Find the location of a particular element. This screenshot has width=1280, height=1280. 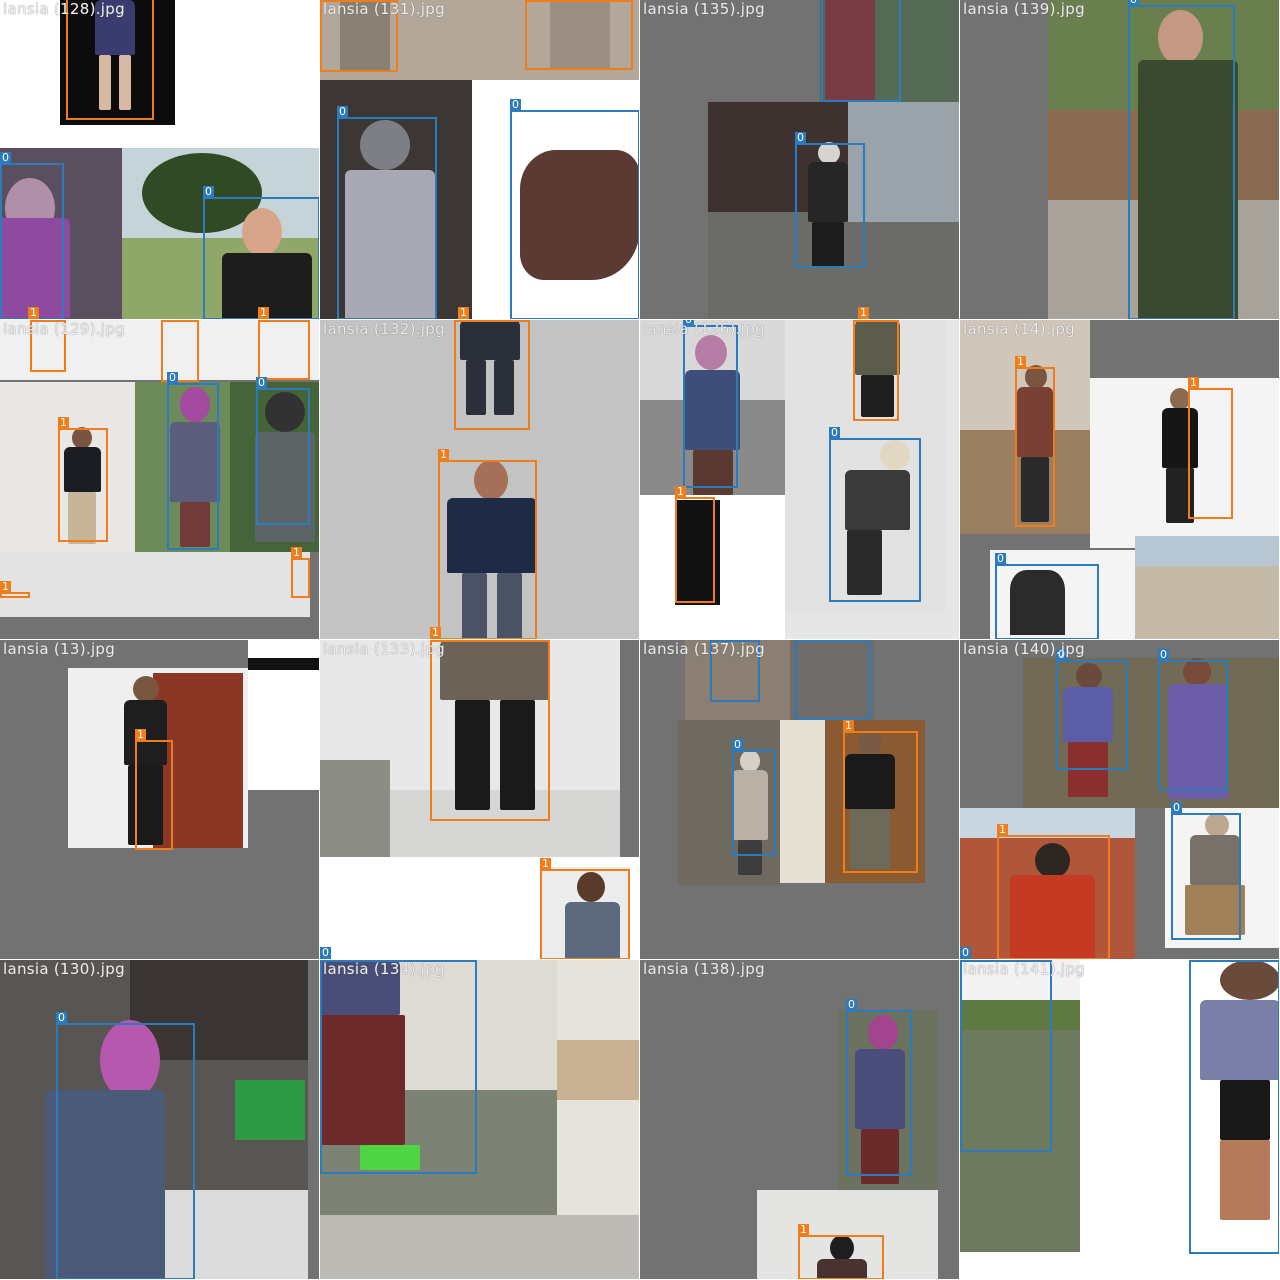

filename-label: lansia (140).jpg is located at coordinates (1024, 649).